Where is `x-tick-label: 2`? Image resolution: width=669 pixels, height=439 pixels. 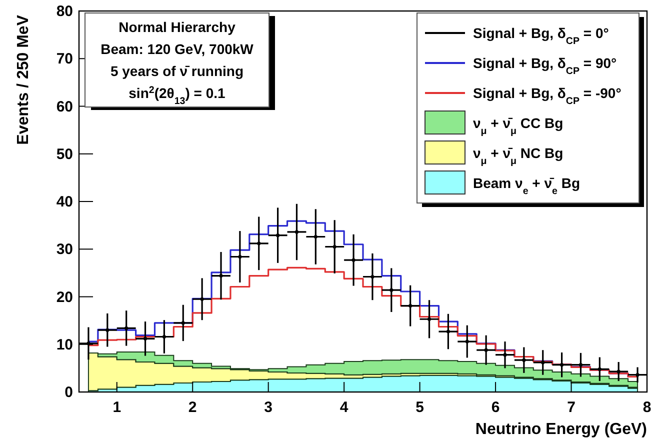 x-tick-label: 2 is located at coordinates (192, 407).